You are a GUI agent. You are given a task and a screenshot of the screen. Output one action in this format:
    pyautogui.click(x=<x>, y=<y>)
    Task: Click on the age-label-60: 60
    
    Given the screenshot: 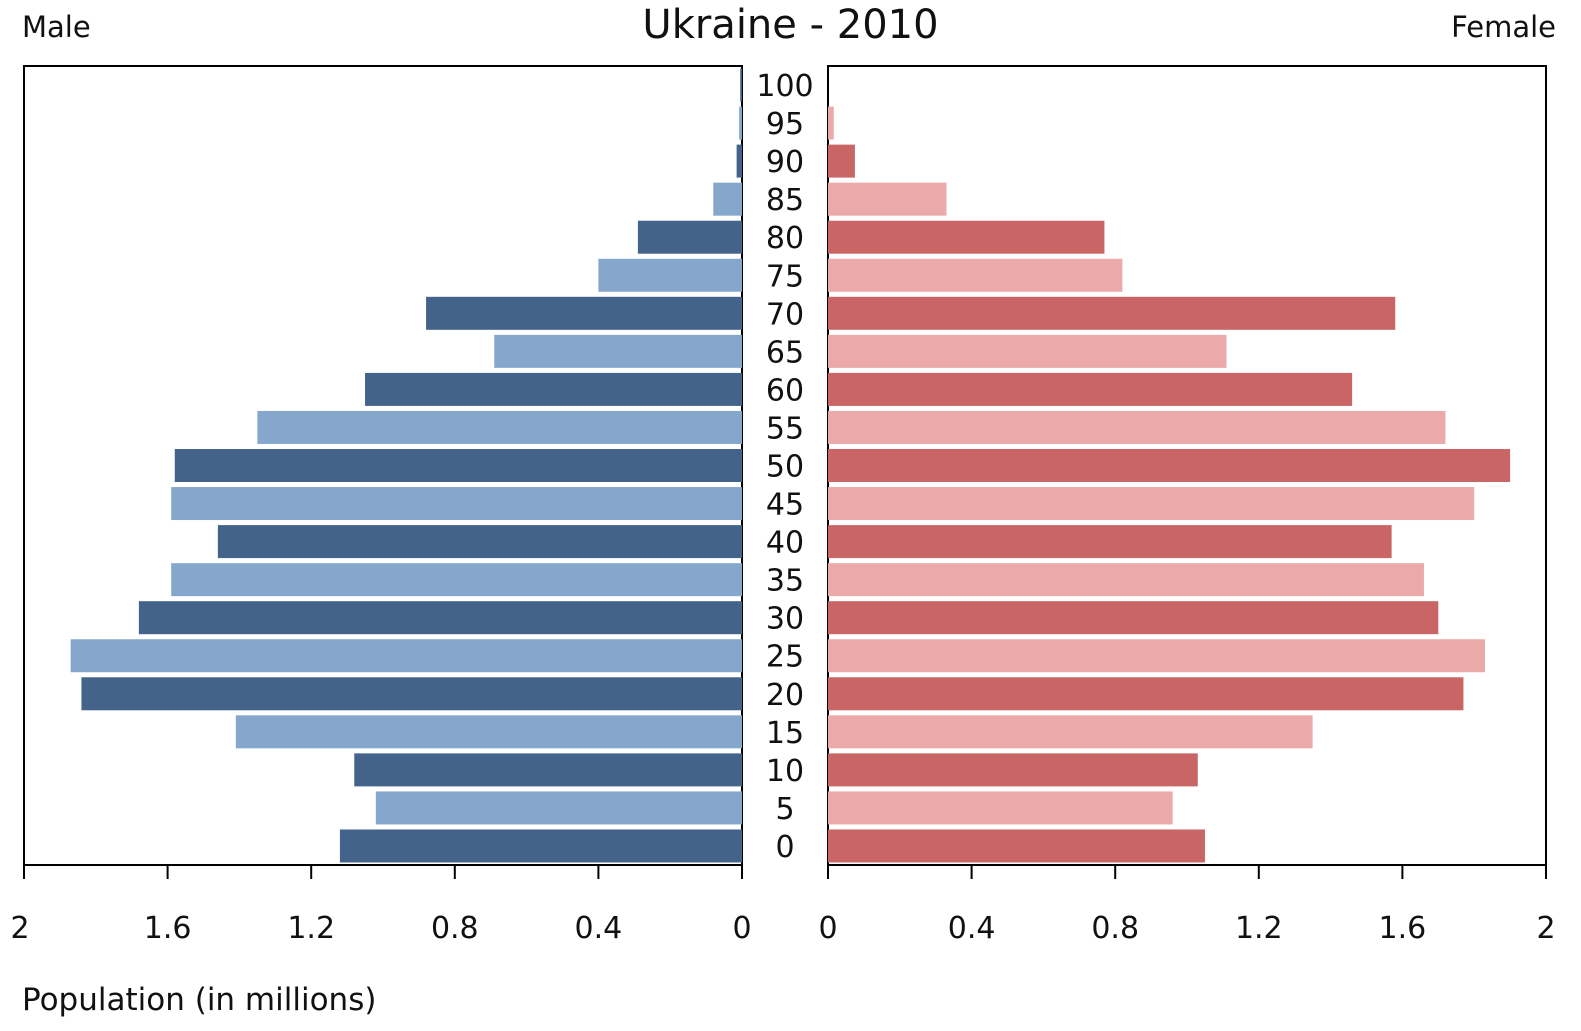 What is the action you would take?
    pyautogui.click(x=785, y=390)
    